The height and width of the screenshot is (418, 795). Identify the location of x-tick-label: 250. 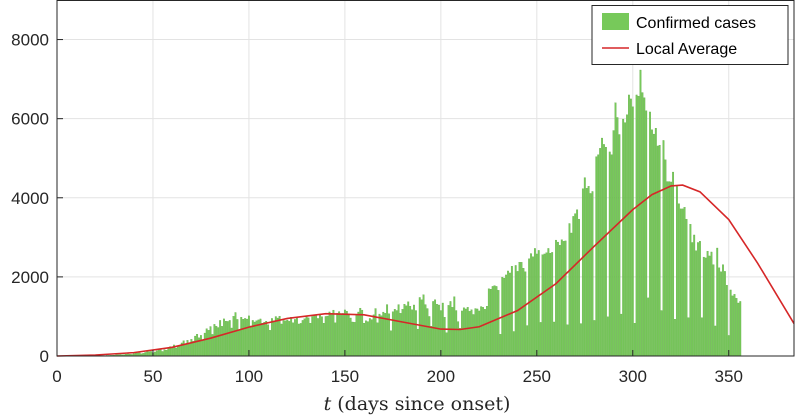
(537, 376).